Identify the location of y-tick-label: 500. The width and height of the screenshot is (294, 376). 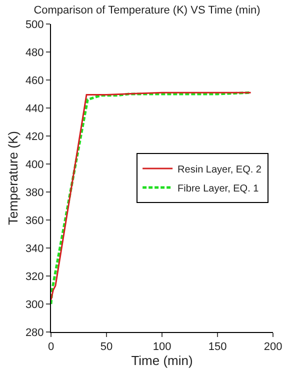
(34, 24).